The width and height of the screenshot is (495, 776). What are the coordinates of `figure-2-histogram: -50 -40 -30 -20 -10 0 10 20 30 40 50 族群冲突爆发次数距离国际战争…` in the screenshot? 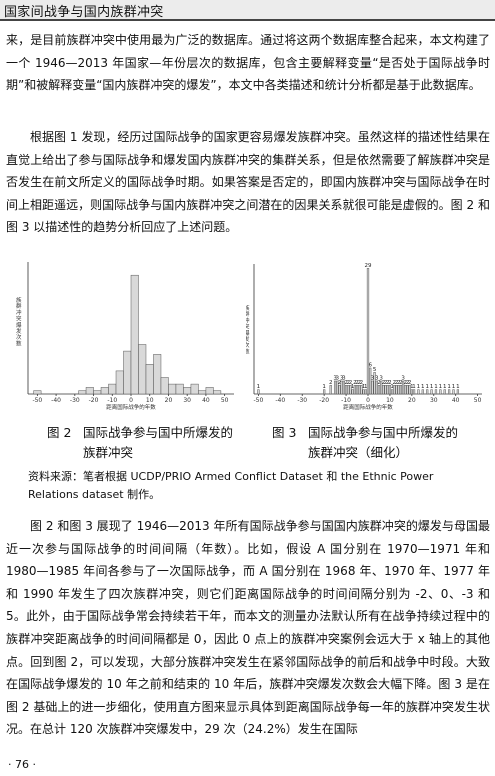 It's located at (125, 336).